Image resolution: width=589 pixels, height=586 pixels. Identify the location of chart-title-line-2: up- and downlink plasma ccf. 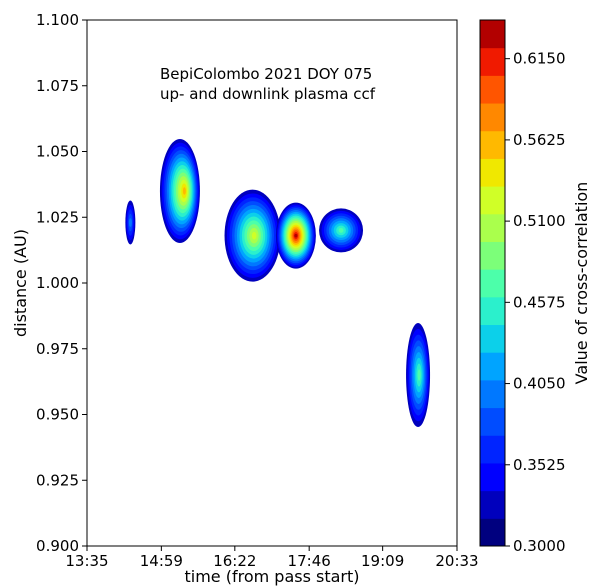
(268, 94).